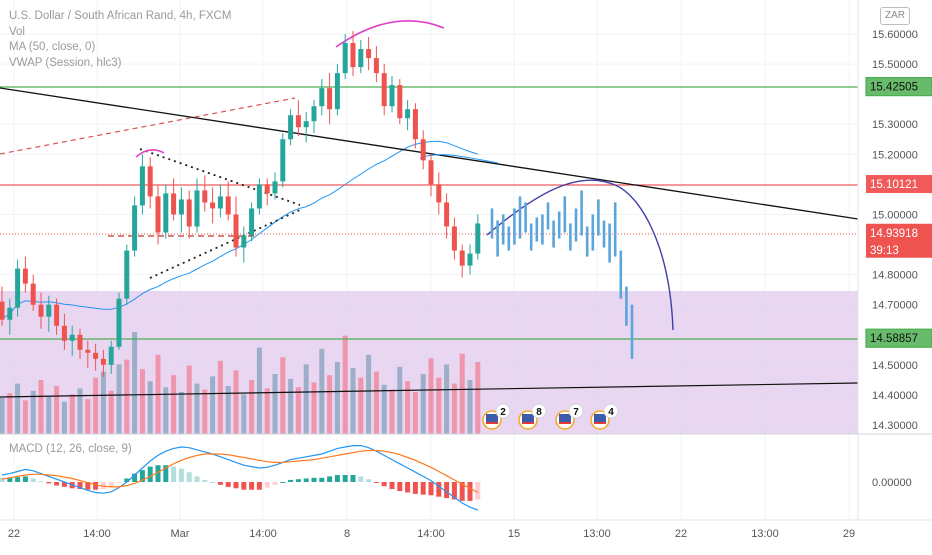 The height and width of the screenshot is (555, 932). What do you see at coordinates (17, 31) in the screenshot?
I see `volume-indicator-label: Vol` at bounding box center [17, 31].